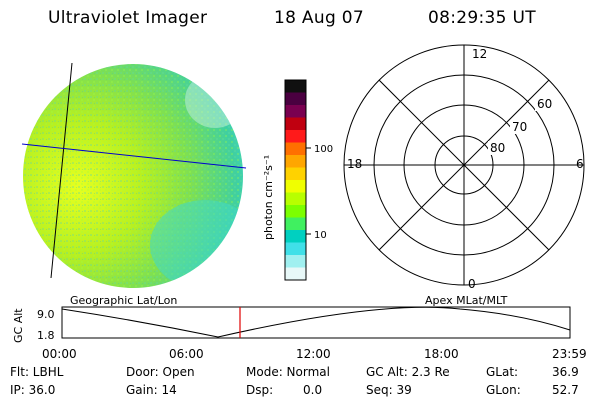  What do you see at coordinates (46, 335) in the screenshot?
I see `timeline-y-tick-bottom: 1.8` at bounding box center [46, 335].